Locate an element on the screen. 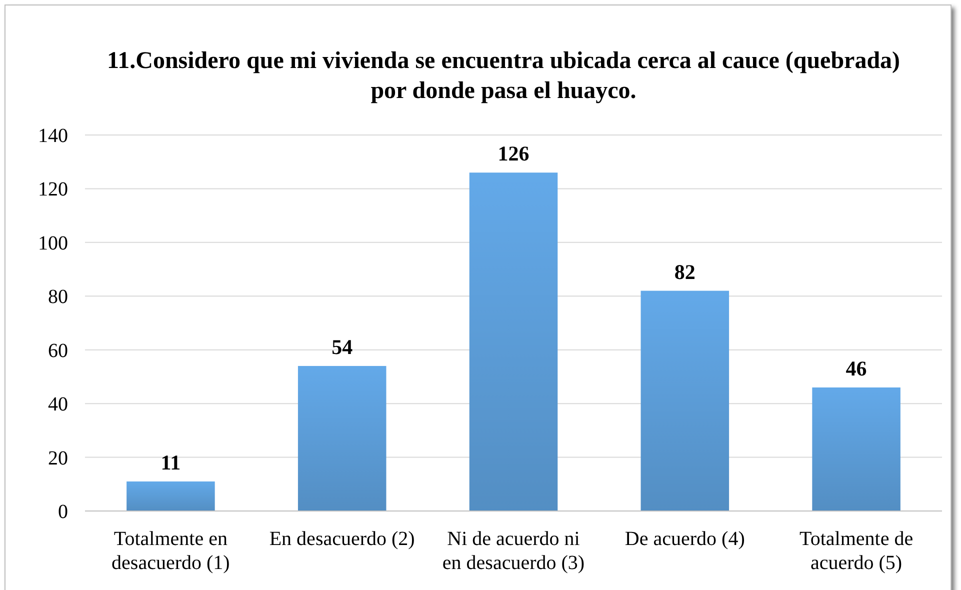  y-tick-label: 20 is located at coordinates (58, 458).